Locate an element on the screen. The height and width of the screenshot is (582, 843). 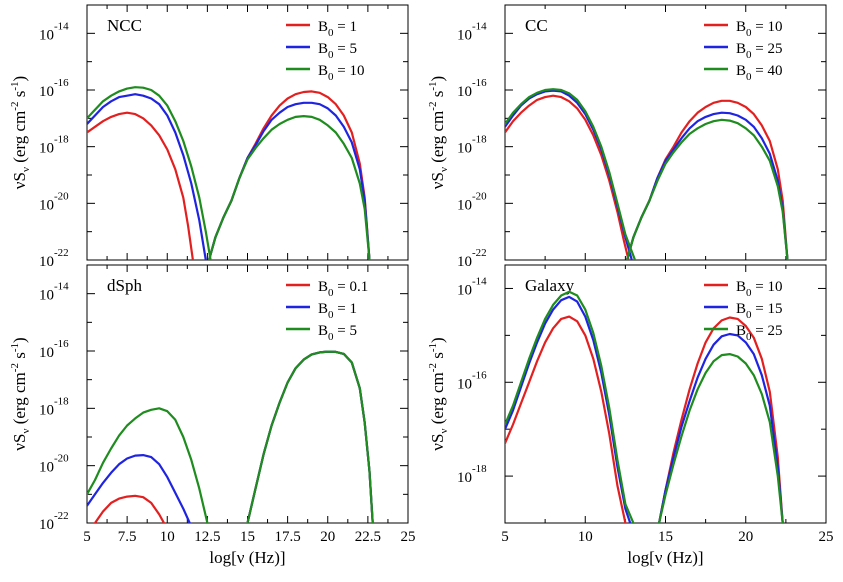
legend-label: B0 = 40 is located at coordinates (759, 73).